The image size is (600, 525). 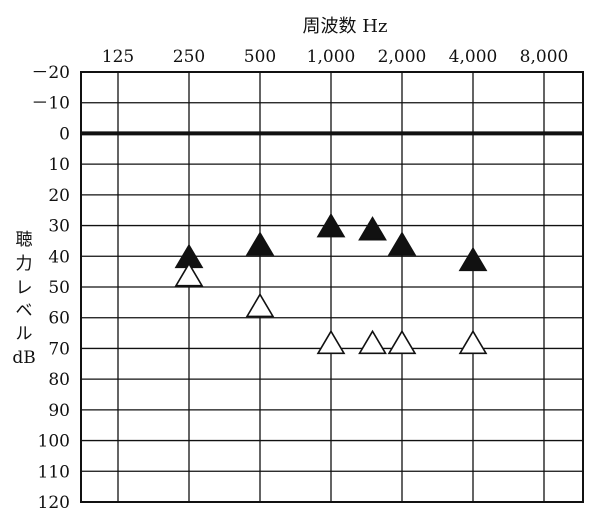 What do you see at coordinates (64, 134) in the screenshot?
I see `y-tick-label: 0` at bounding box center [64, 134].